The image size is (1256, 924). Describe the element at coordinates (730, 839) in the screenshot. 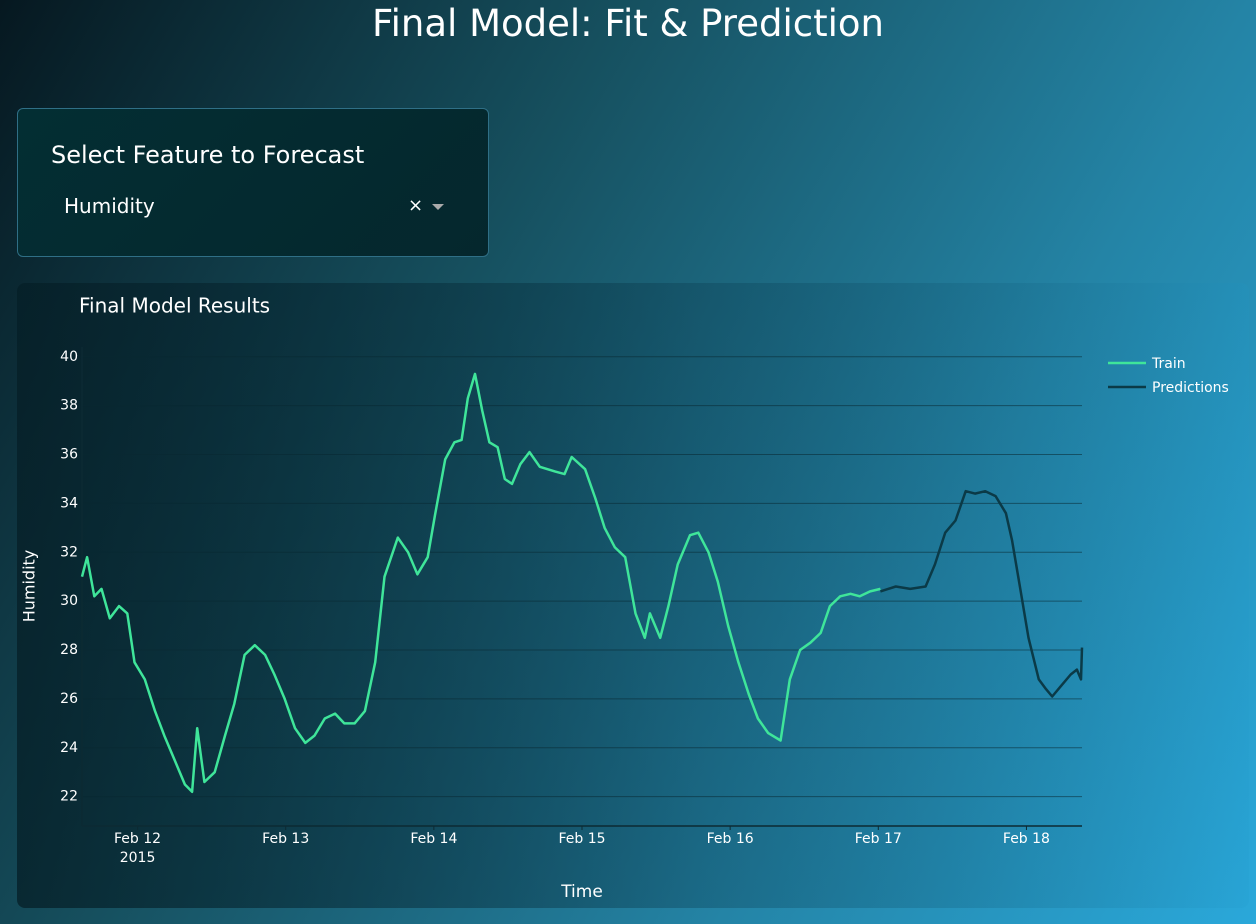

I see `x-tick-label: Feb 16` at that location.